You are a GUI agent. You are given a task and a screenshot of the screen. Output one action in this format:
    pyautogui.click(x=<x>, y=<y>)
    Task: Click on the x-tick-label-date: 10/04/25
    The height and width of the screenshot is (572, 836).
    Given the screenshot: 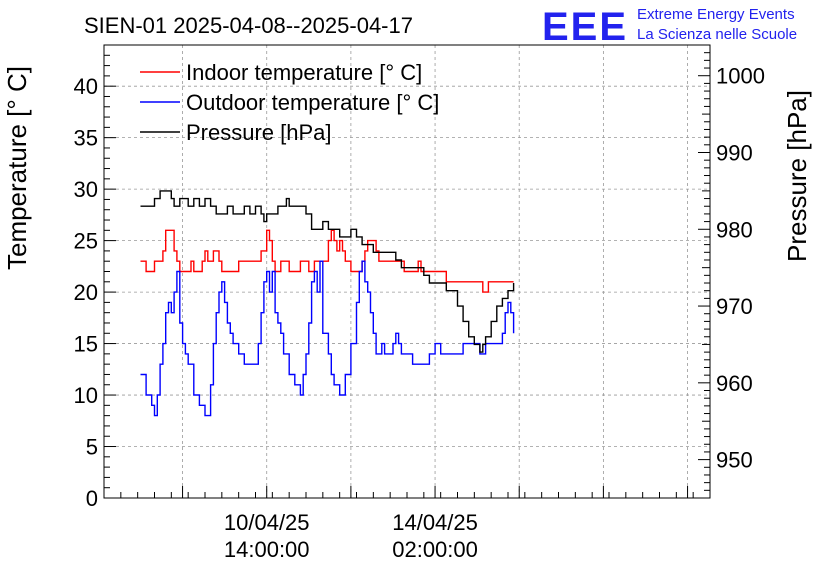 What is the action you would take?
    pyautogui.click(x=267, y=522)
    